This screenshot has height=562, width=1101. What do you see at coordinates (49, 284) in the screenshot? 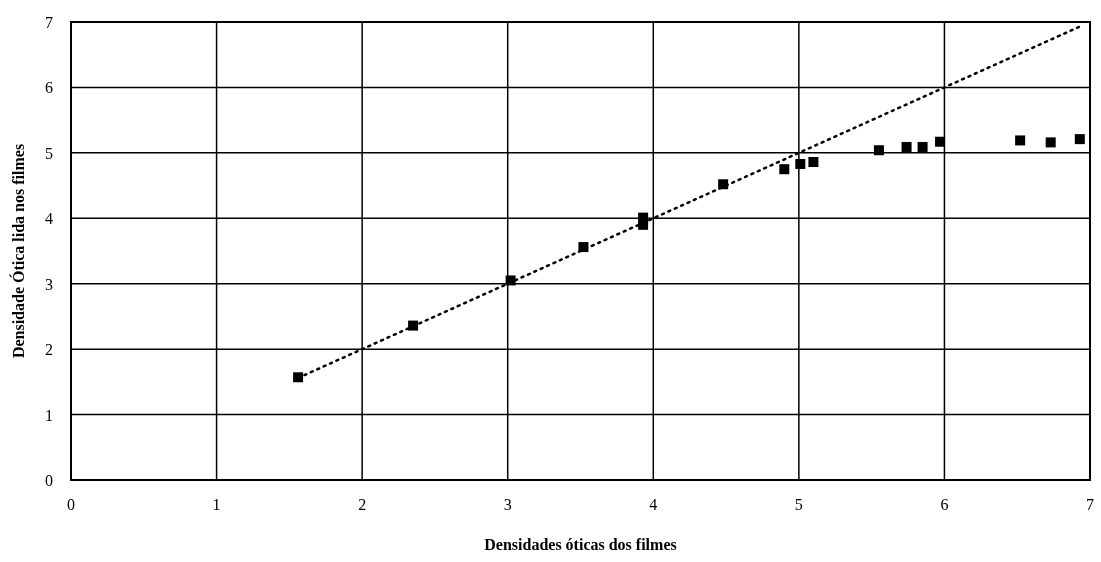
I see `y-tick-label: 3` at bounding box center [49, 284].